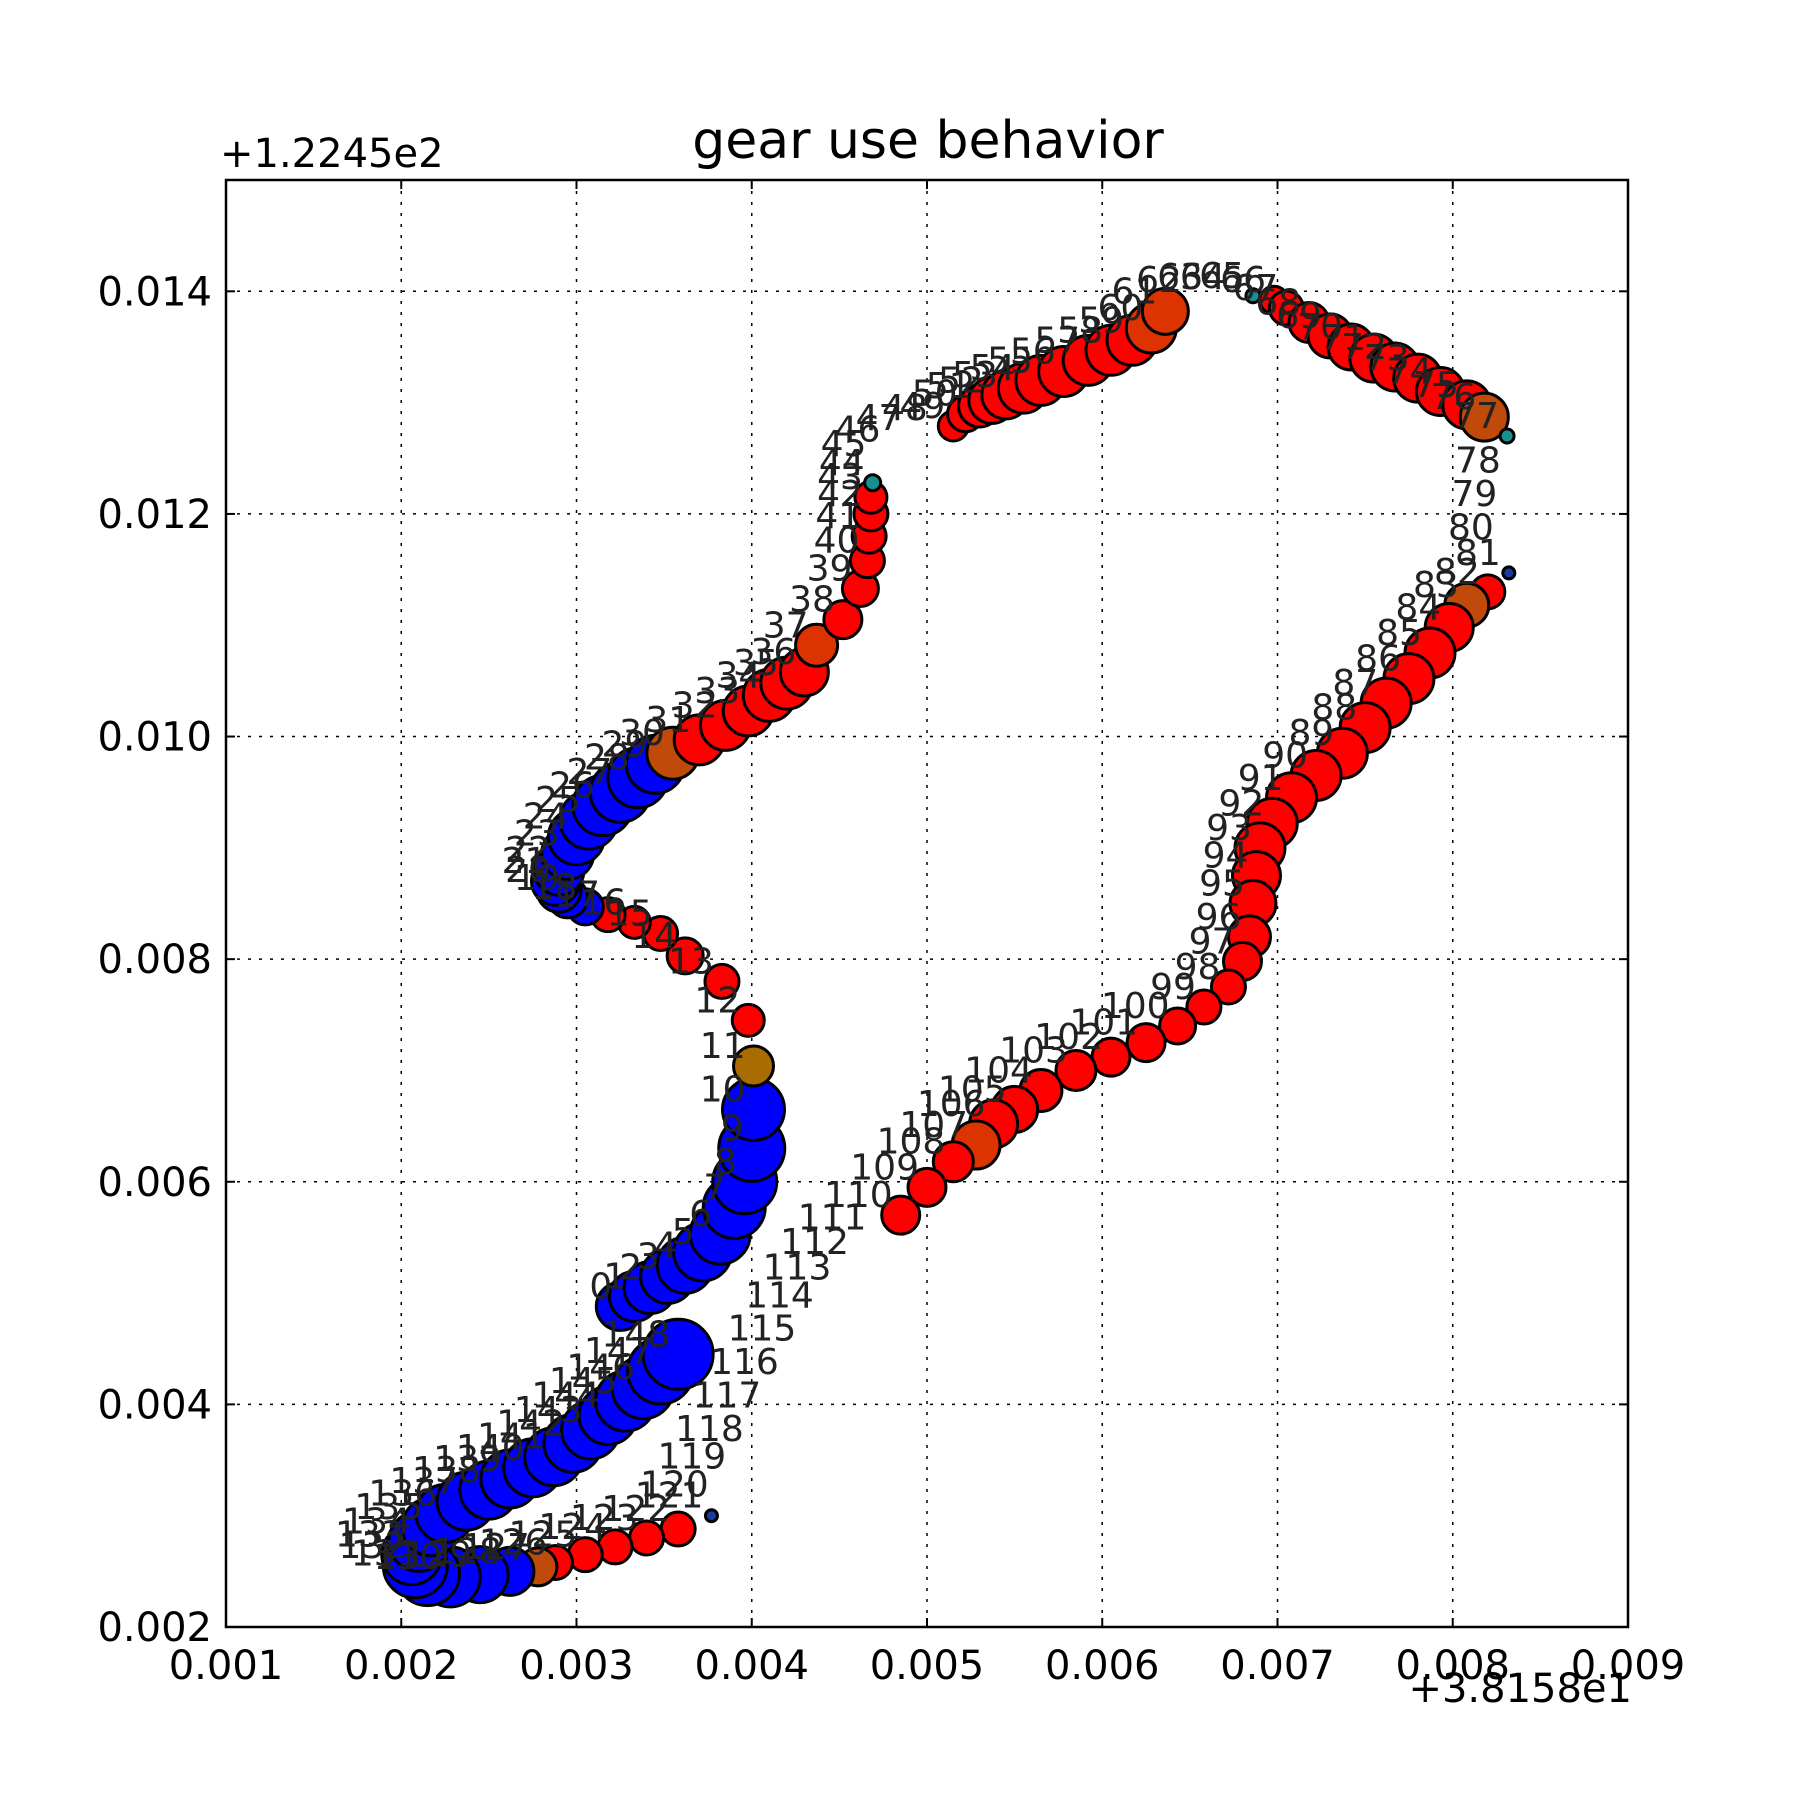 This screenshot has height=1805, width=1800. Describe the element at coordinates (858, 429) in the screenshot. I see `point-label-46: 46` at that location.